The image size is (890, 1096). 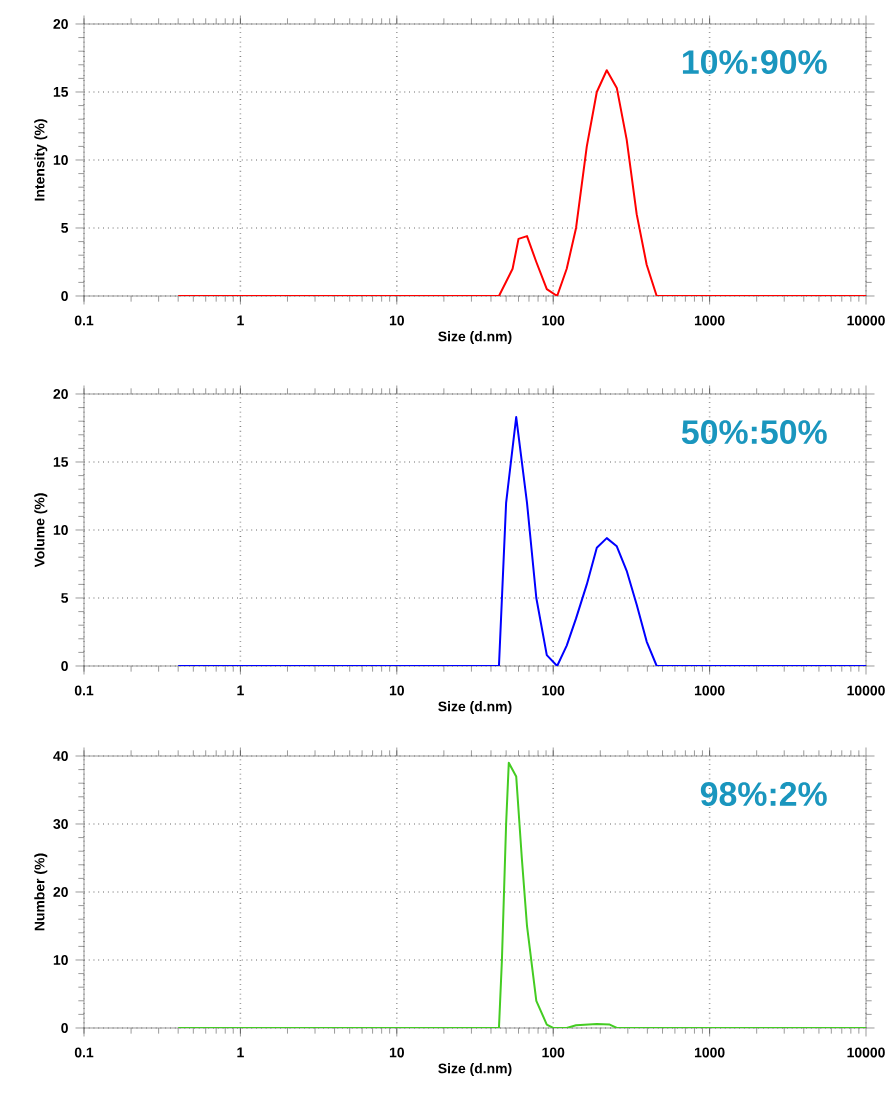 I want to click on annotation: 10%:90%, so click(x=754, y=62).